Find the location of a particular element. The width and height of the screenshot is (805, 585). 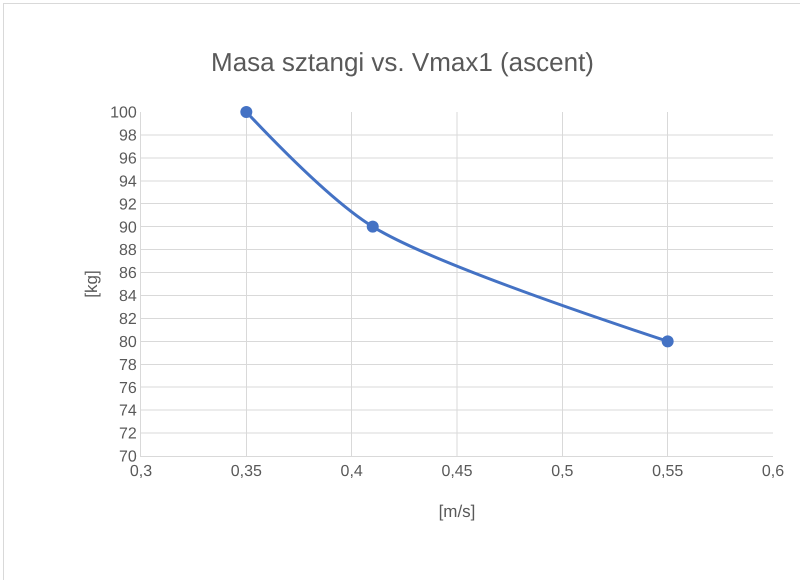

y-tick-label: 88 is located at coordinates (128, 251).